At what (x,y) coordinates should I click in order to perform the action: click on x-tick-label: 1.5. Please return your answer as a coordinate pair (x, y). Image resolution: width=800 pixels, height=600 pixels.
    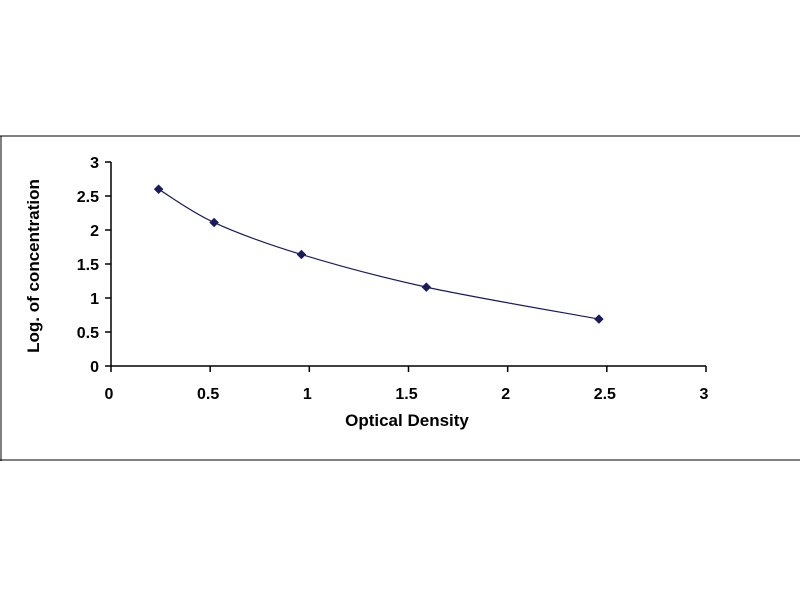
    Looking at the image, I should click on (406, 394).